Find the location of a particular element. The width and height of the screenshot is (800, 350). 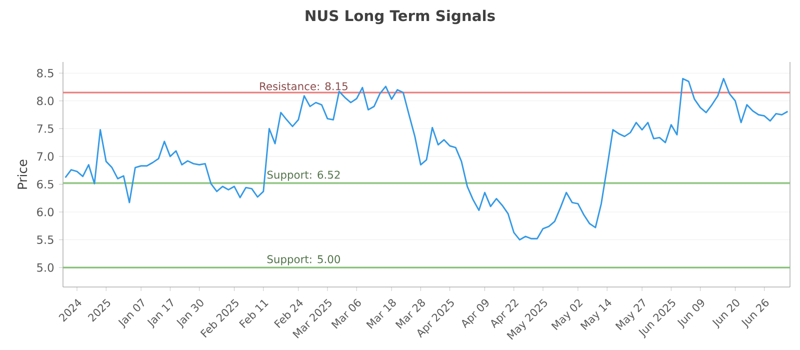

x-tick-label: Jan 30 is located at coordinates (190, 314).